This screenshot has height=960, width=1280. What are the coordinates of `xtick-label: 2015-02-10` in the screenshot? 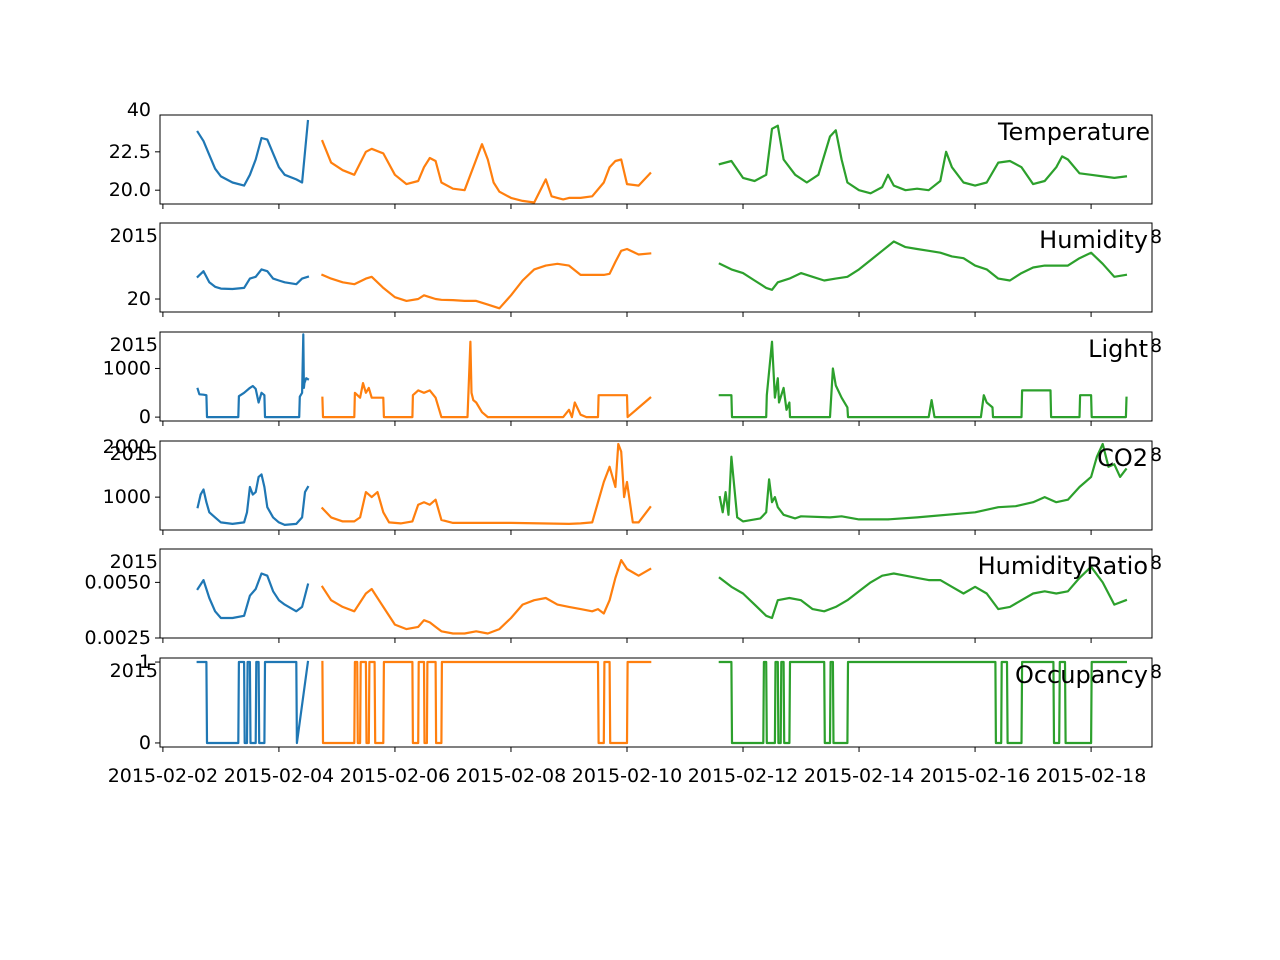 It's located at (627, 776).